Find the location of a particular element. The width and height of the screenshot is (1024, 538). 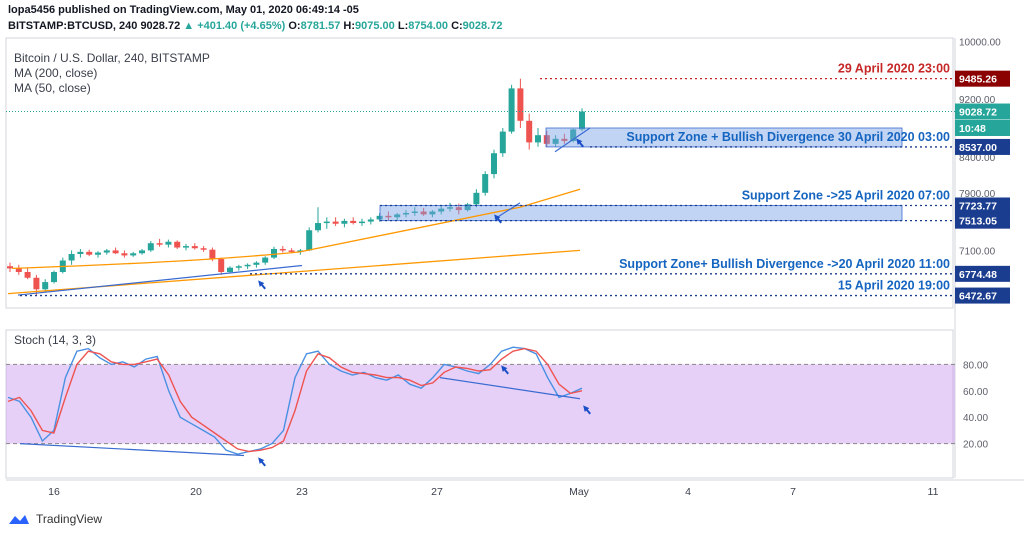

trendline-divergence is located at coordinates (572, 140).